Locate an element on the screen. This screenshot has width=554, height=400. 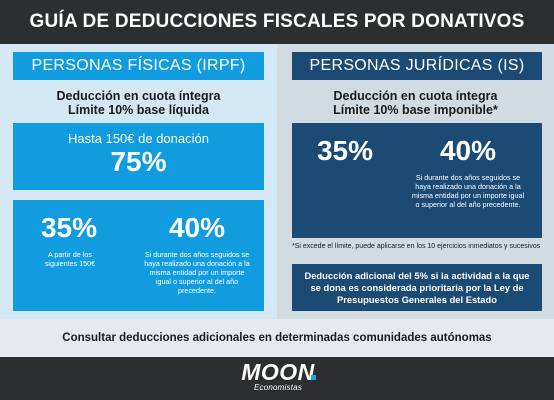
is-percent-40: 40% is located at coordinates (468, 150).